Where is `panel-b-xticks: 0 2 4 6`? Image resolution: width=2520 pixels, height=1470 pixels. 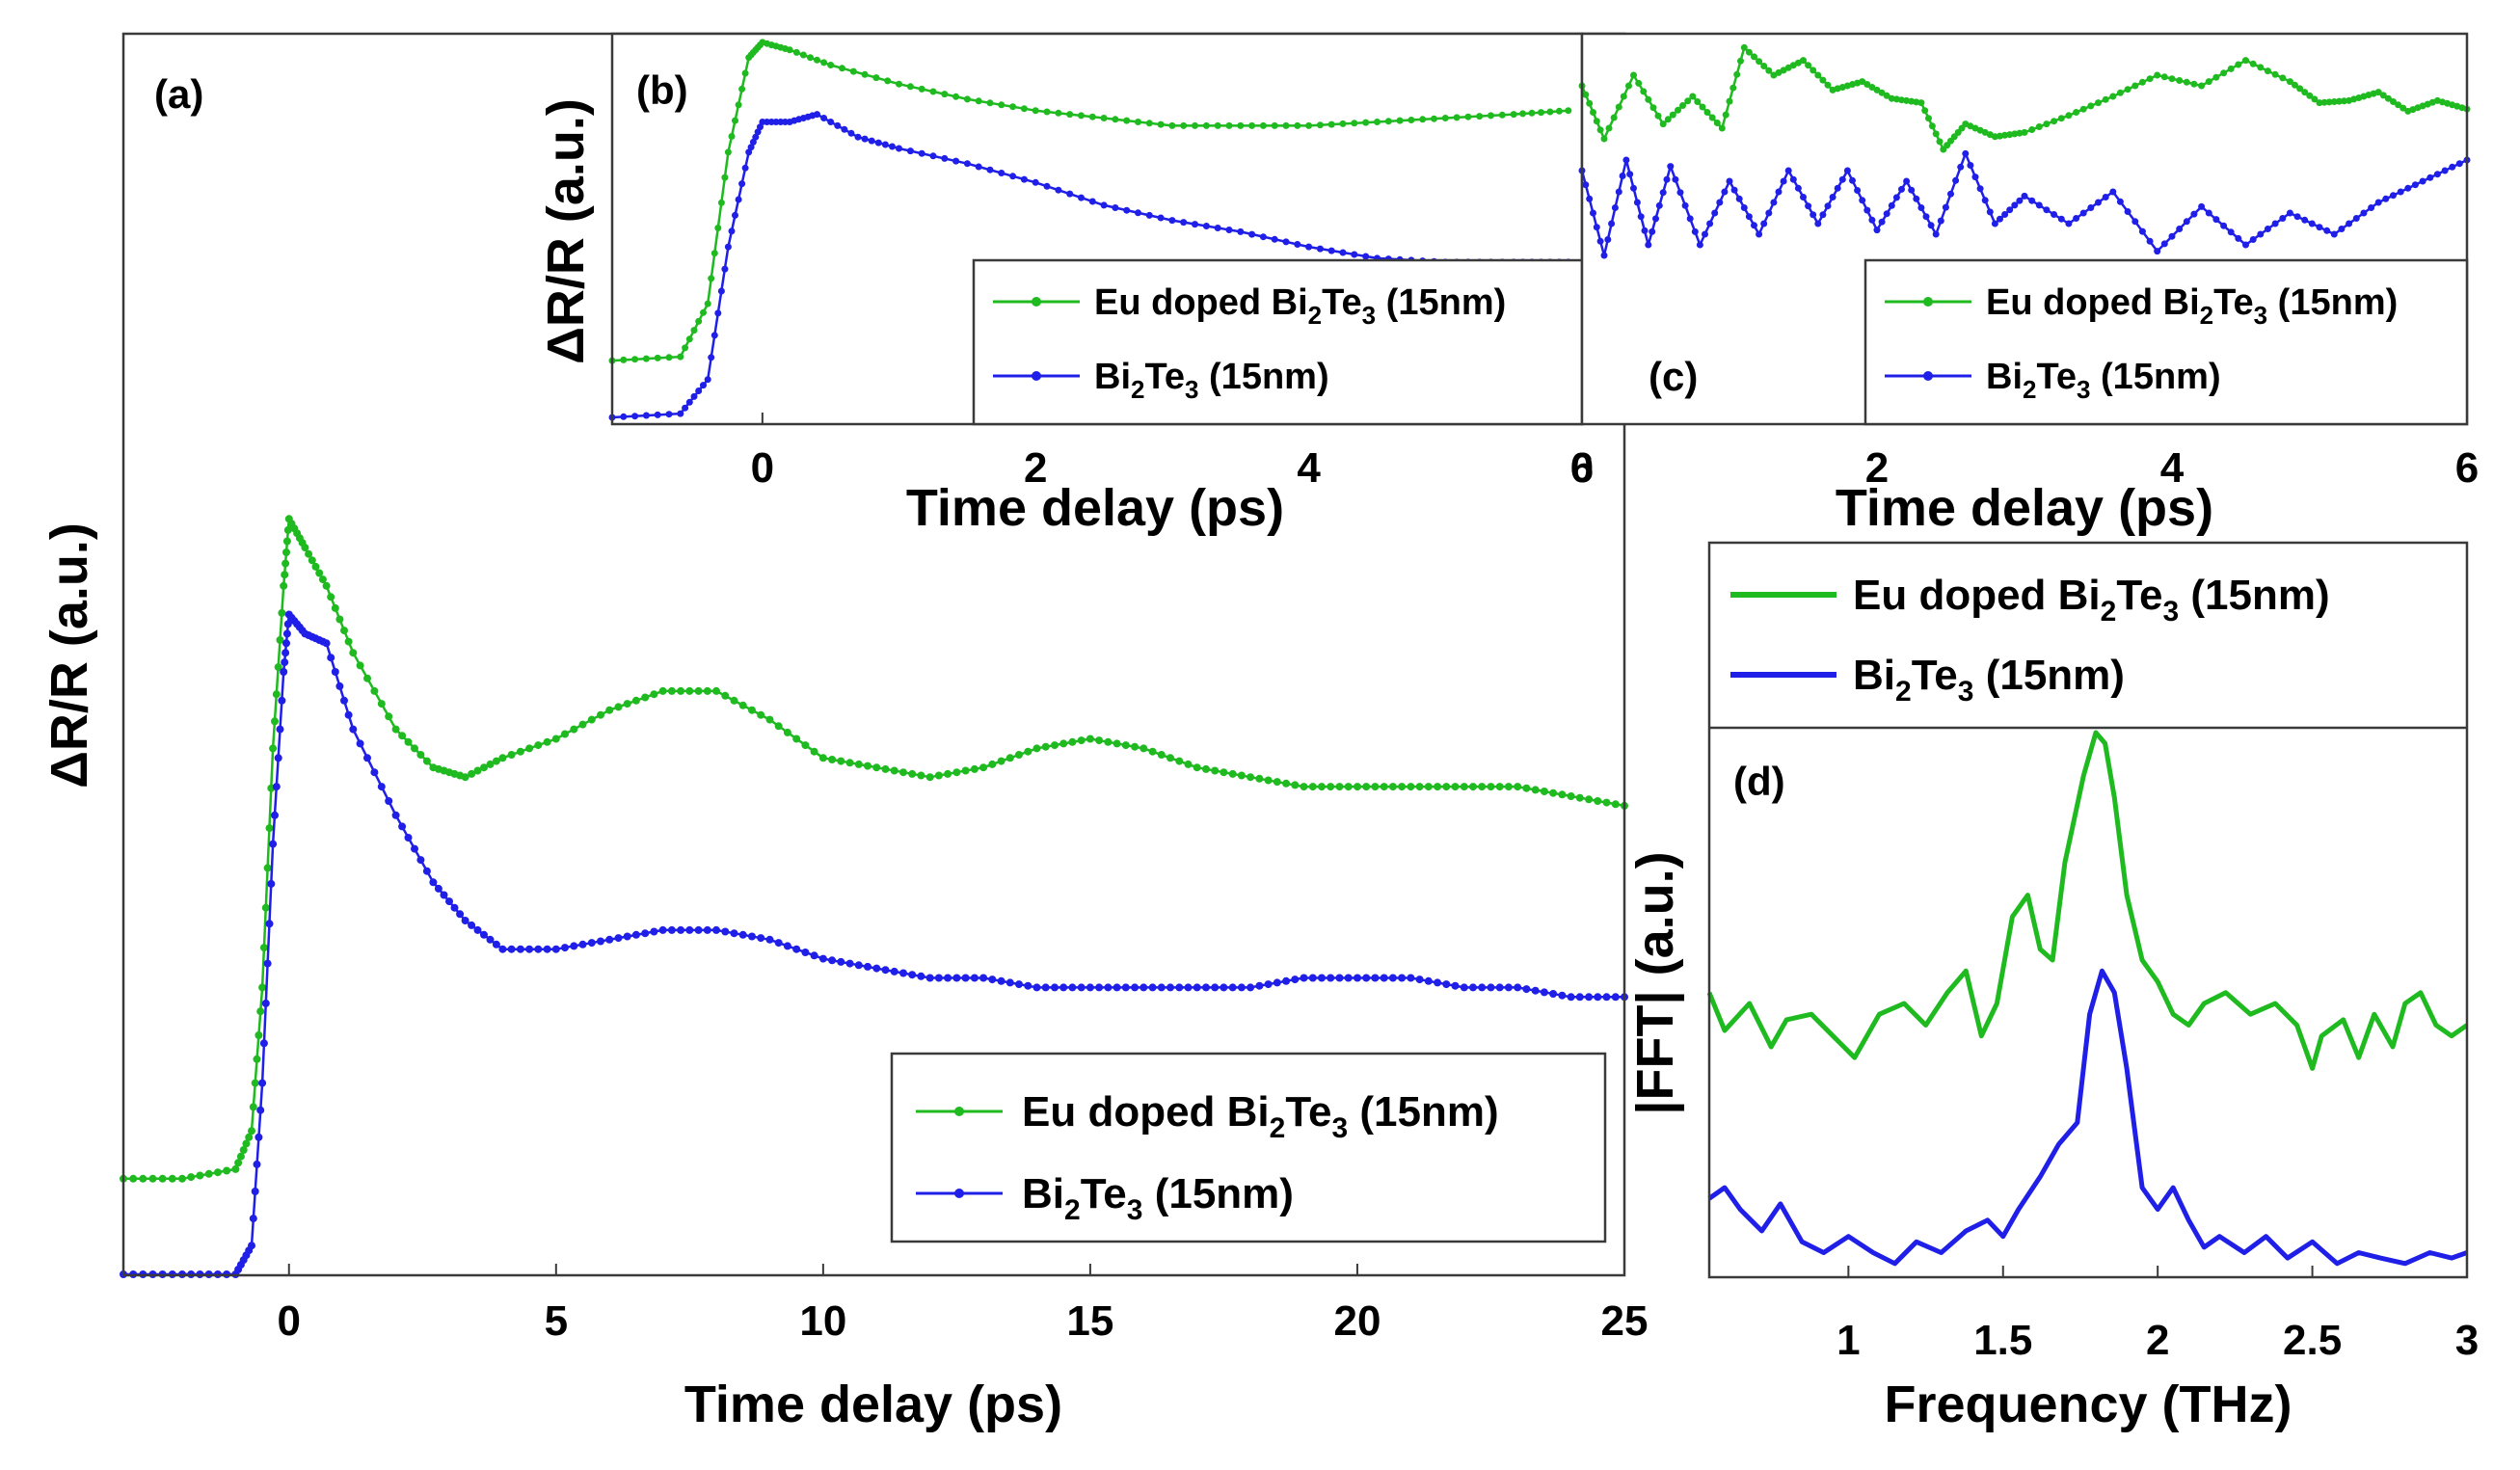
panel-b-xticks: 0 2 4 6 is located at coordinates (1173, 452).